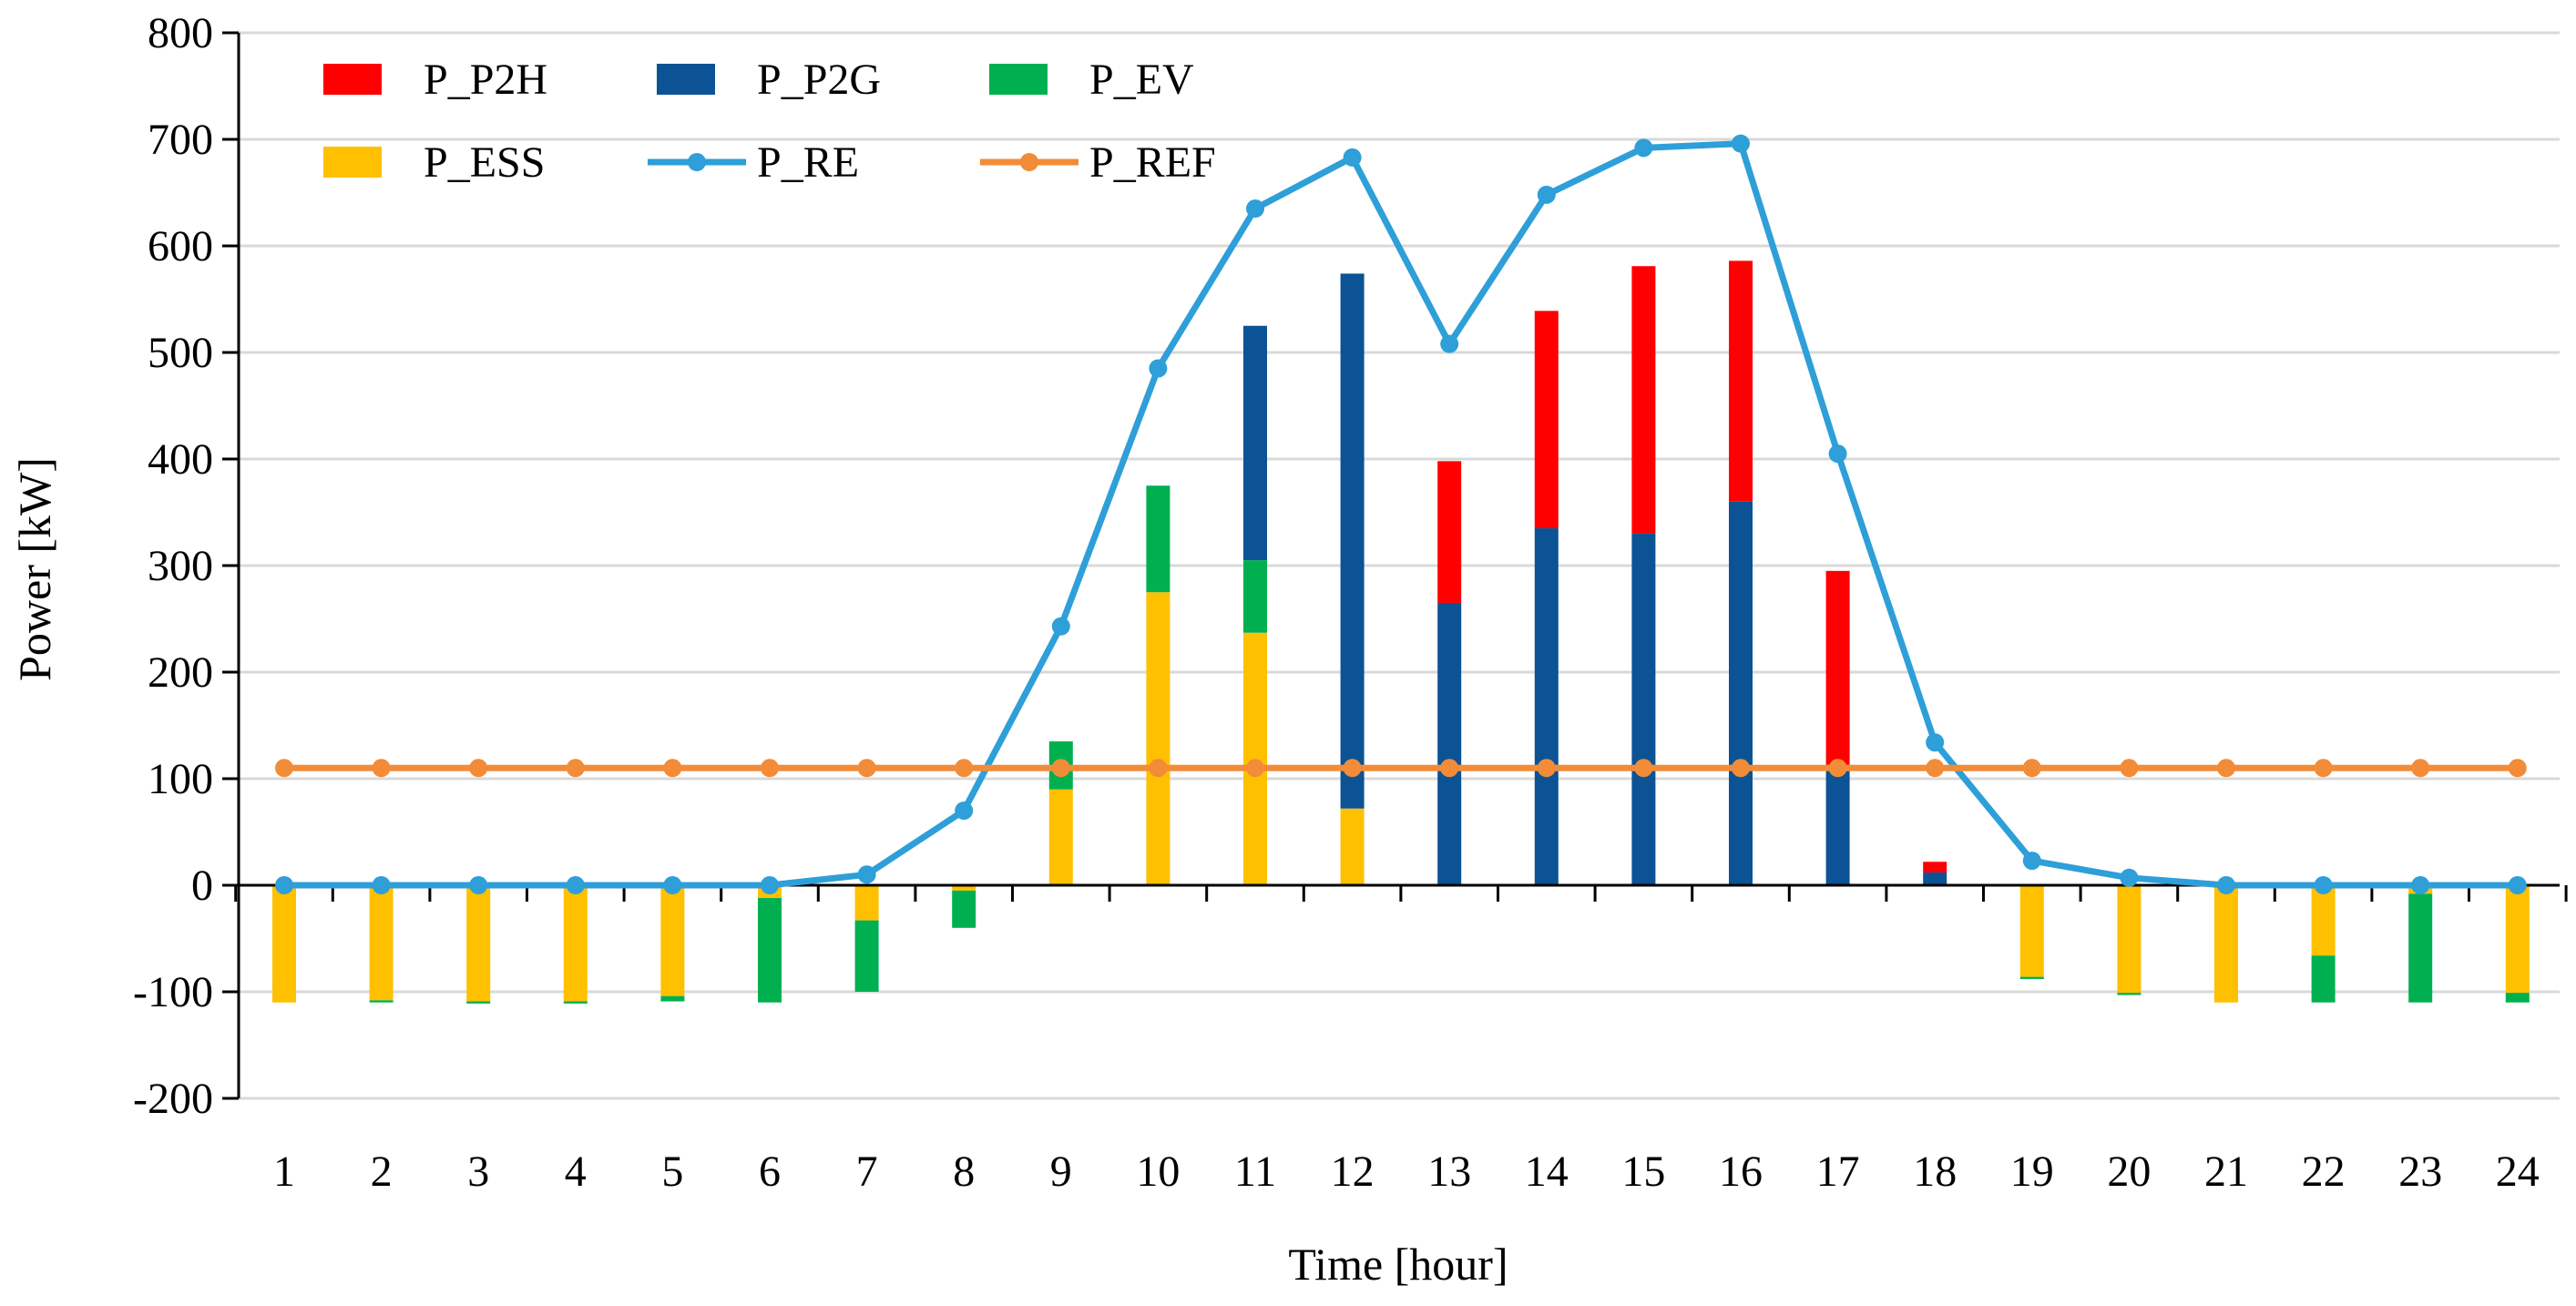 Image resolution: width=2576 pixels, height=1306 pixels. What do you see at coordinates (284, 1172) in the screenshot?
I see `x-tick-label: 1` at bounding box center [284, 1172].